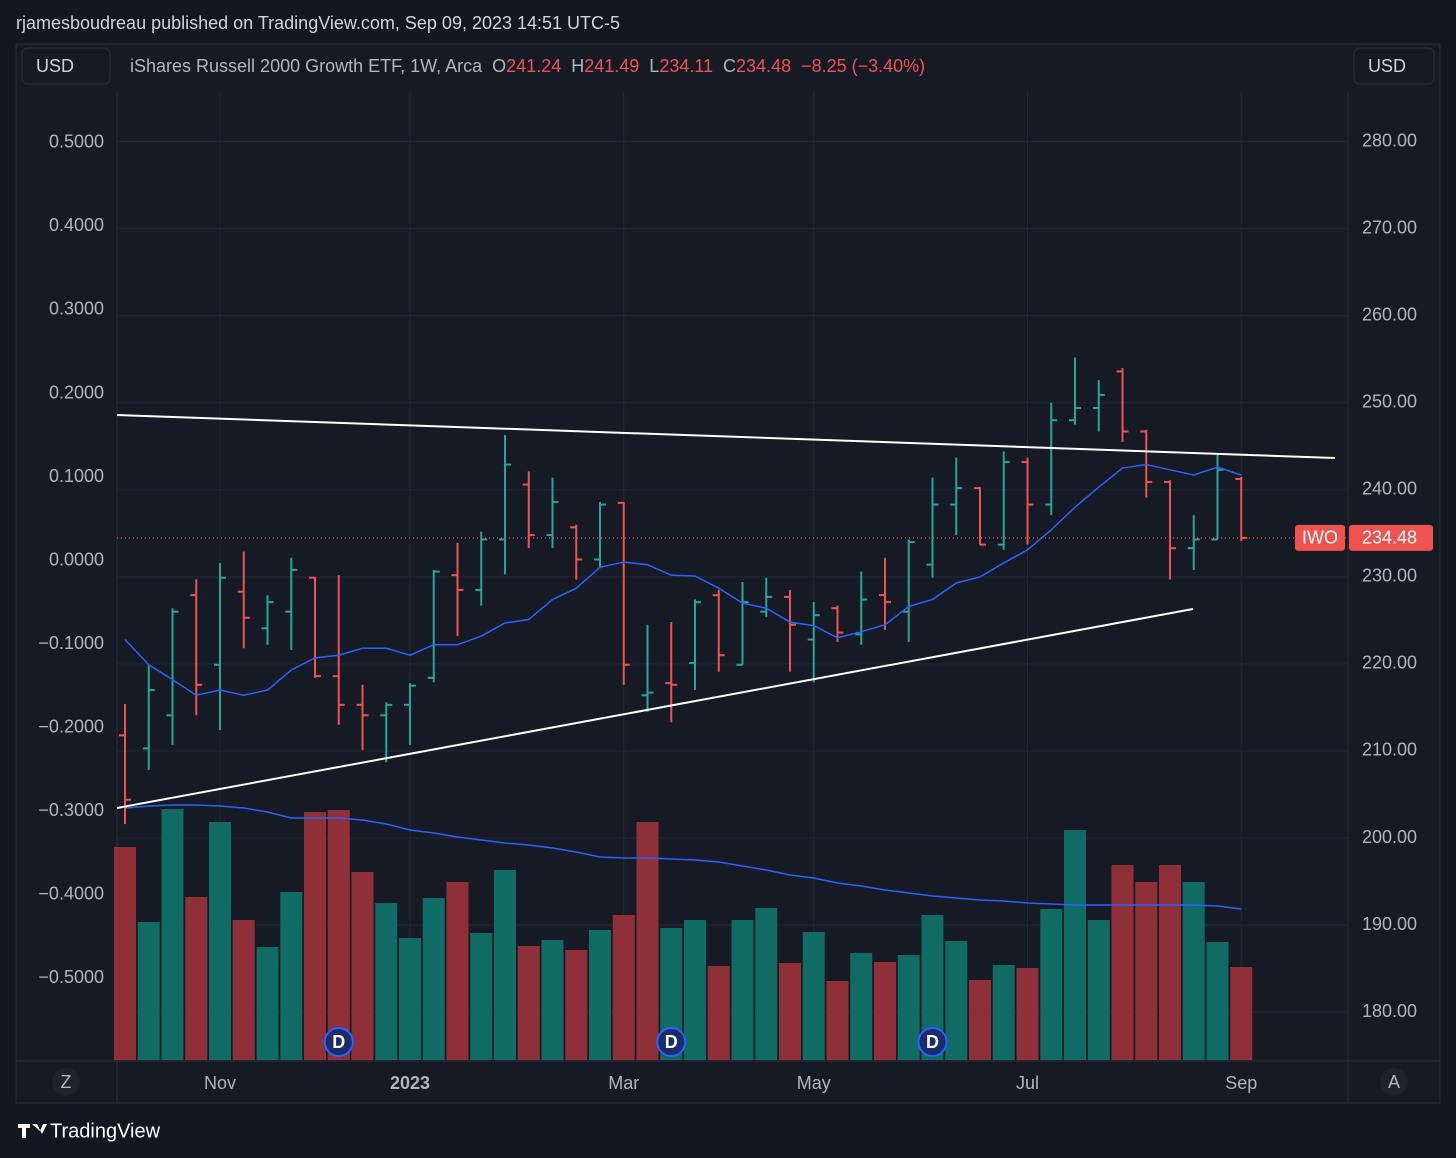 This screenshot has width=1456, height=1158. Describe the element at coordinates (763, 66) in the screenshot. I see `close-value: 234.48` at that location.